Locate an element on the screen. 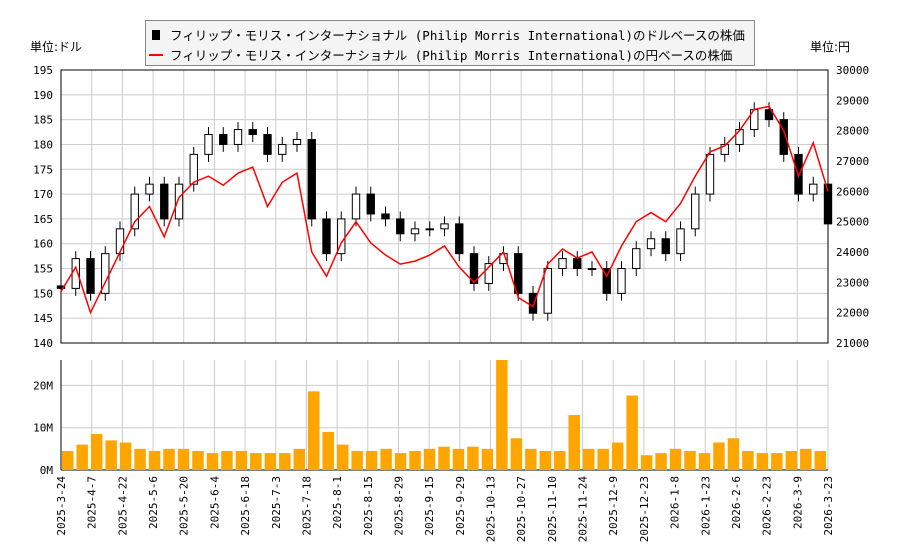 This screenshot has height=550, width=900. x-tick-label: 2026-2-6 is located at coordinates (736, 502).